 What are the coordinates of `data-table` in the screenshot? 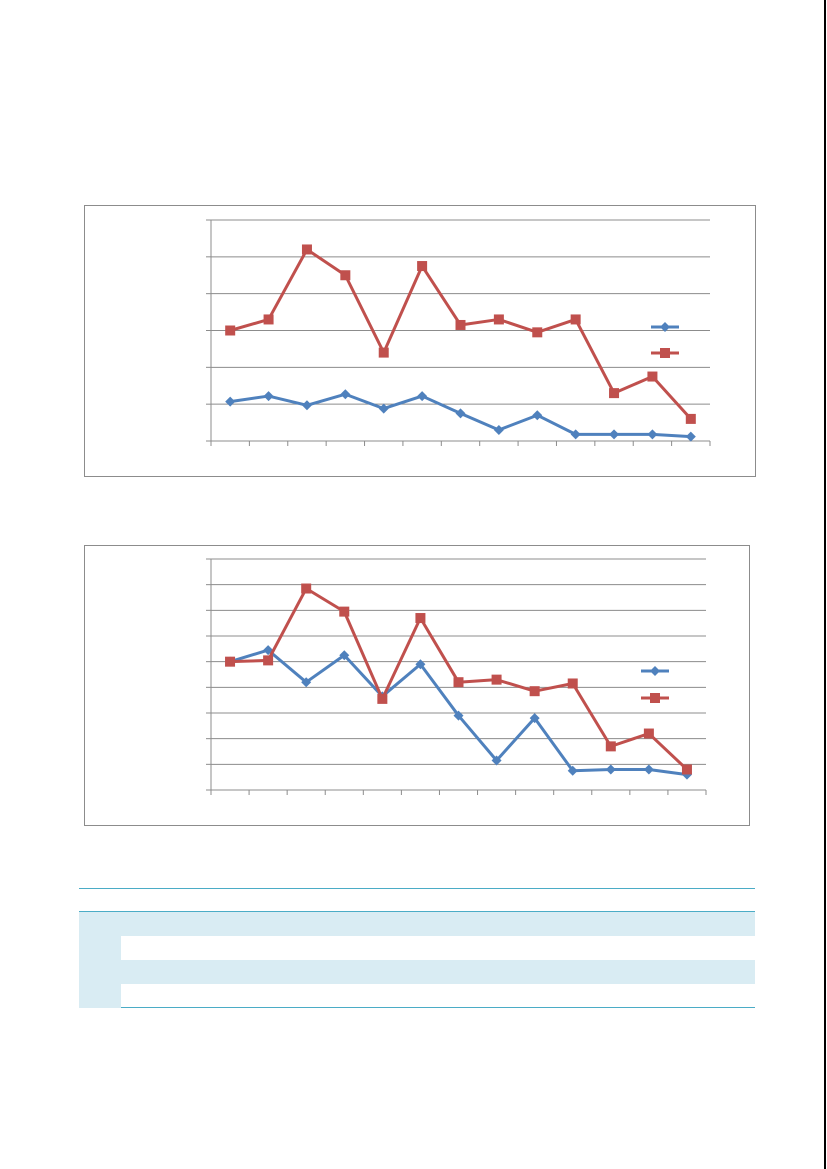 It's located at (417, 948).